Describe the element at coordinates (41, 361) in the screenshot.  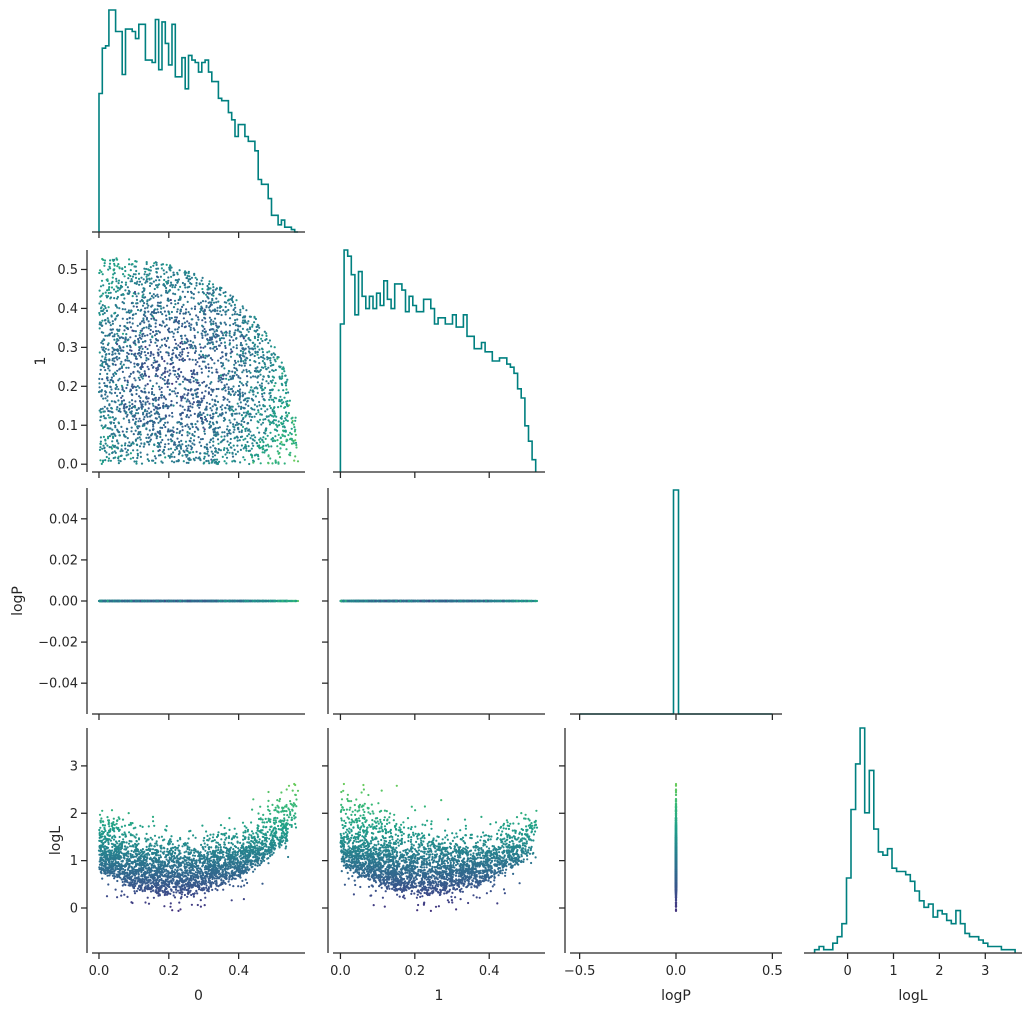
I see `y-axis-label-1: 1` at that location.